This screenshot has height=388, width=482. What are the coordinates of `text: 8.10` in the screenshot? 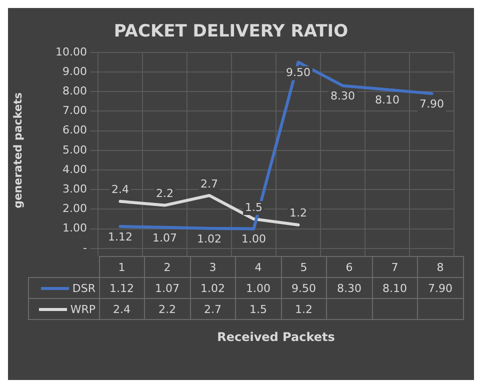 It's located at (387, 100).